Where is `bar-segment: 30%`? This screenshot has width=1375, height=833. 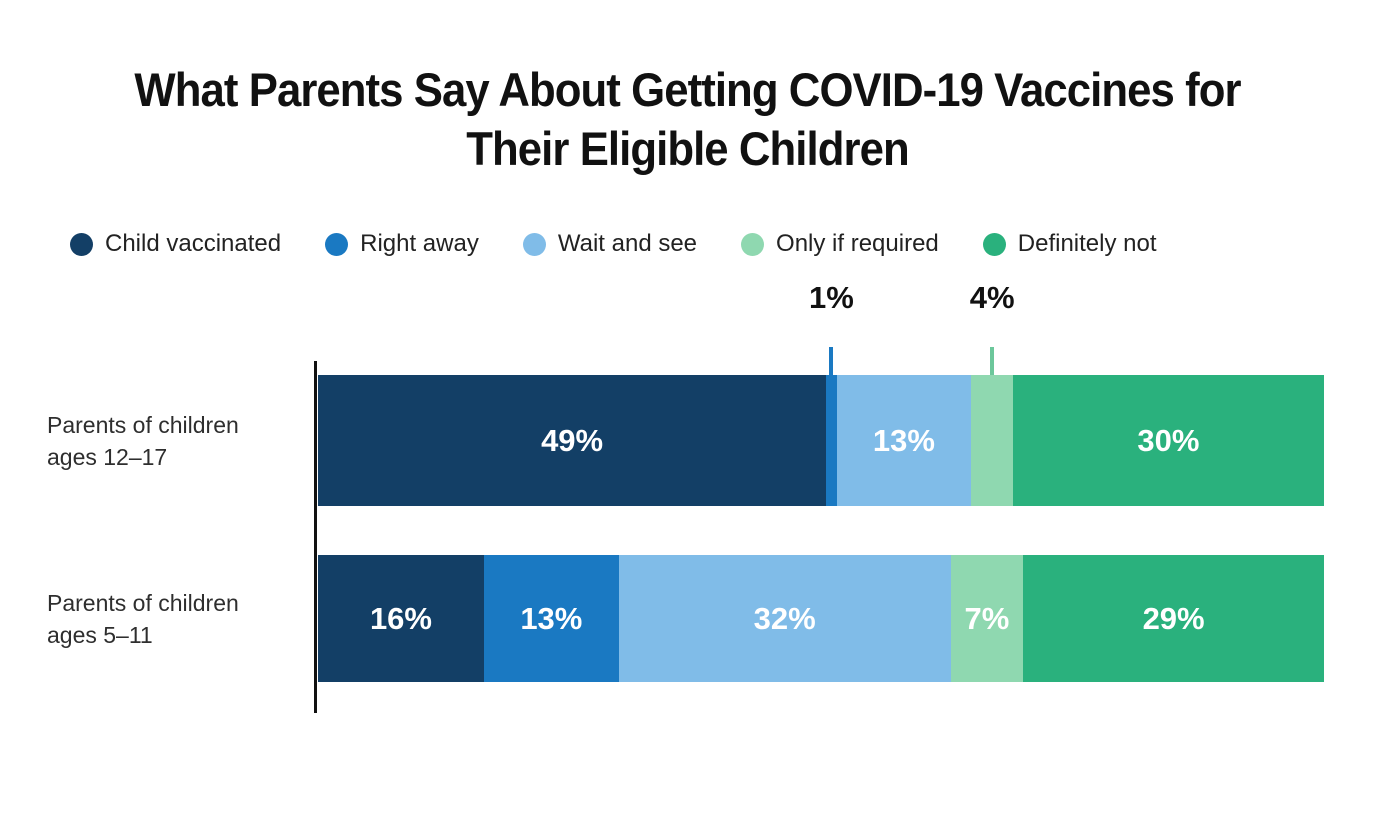 bar-segment: 30% is located at coordinates (1168, 440).